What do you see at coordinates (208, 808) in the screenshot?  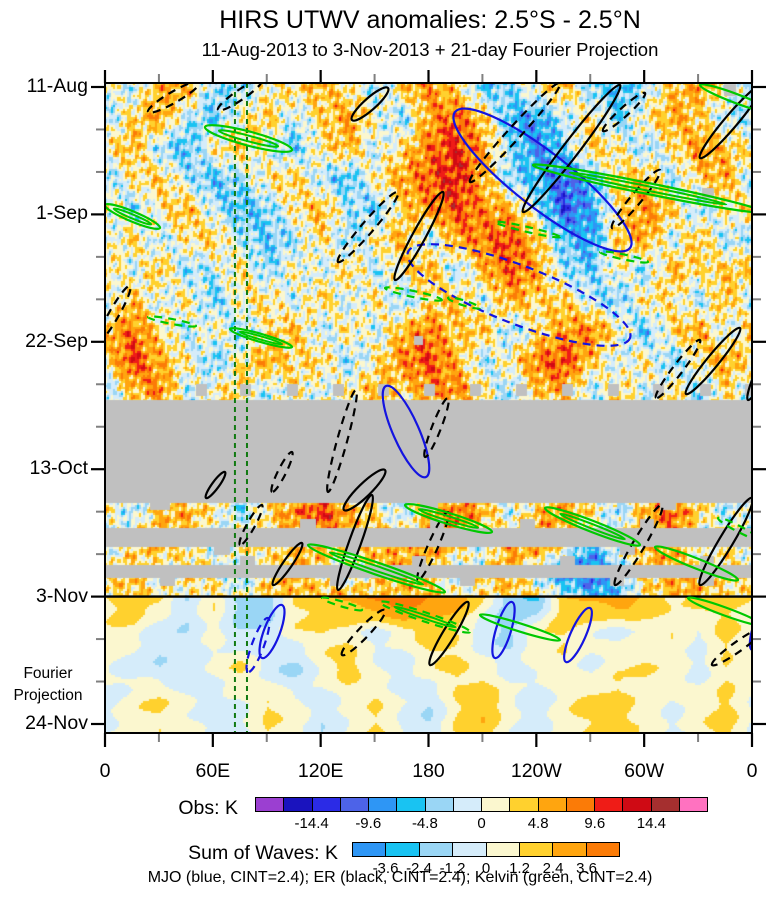 I see `obs-colorbar-label: Obs: K` at bounding box center [208, 808].